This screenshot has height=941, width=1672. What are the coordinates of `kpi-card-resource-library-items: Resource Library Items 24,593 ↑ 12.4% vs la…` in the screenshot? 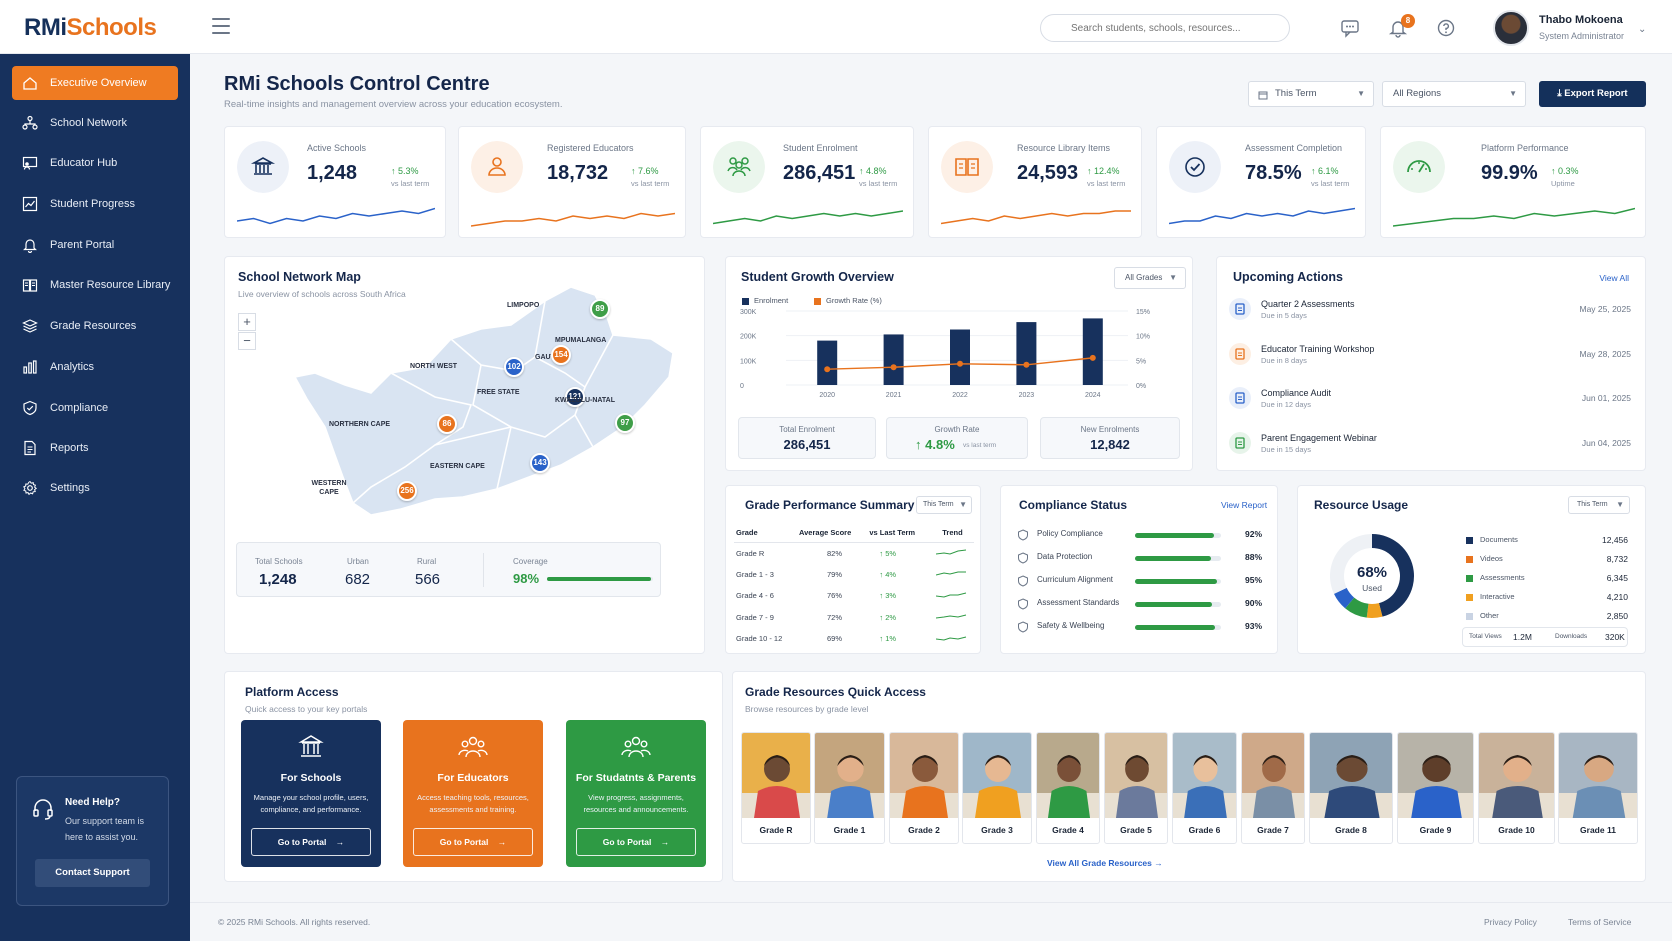 It's located at (1035, 182).